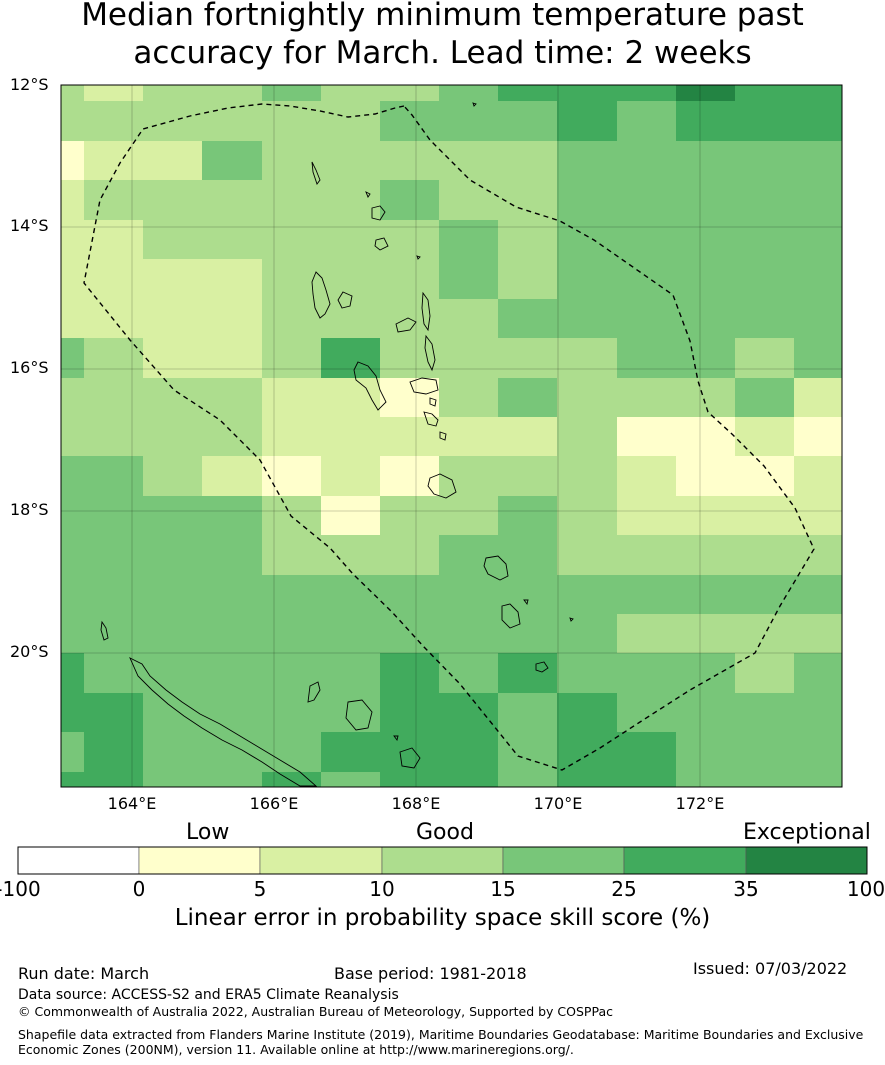  Describe the element at coordinates (223, 722) in the screenshot. I see `island-new-caledonia` at that location.